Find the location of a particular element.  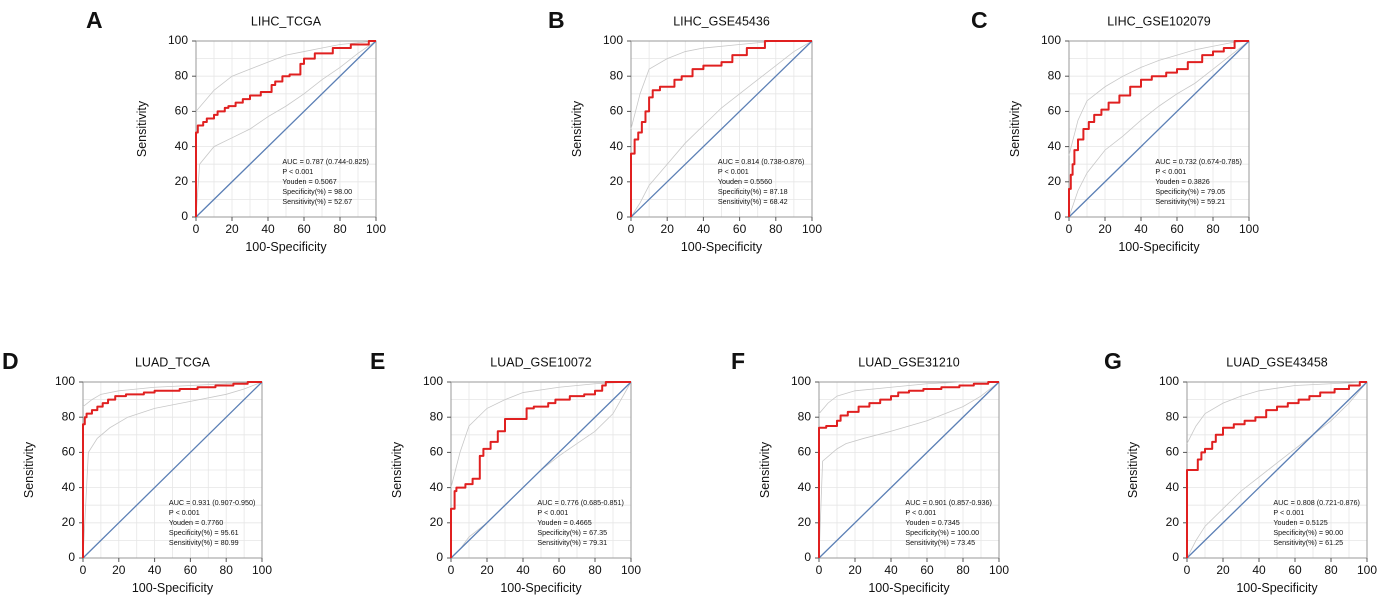

panel-letter: E is located at coordinates (377, 361).